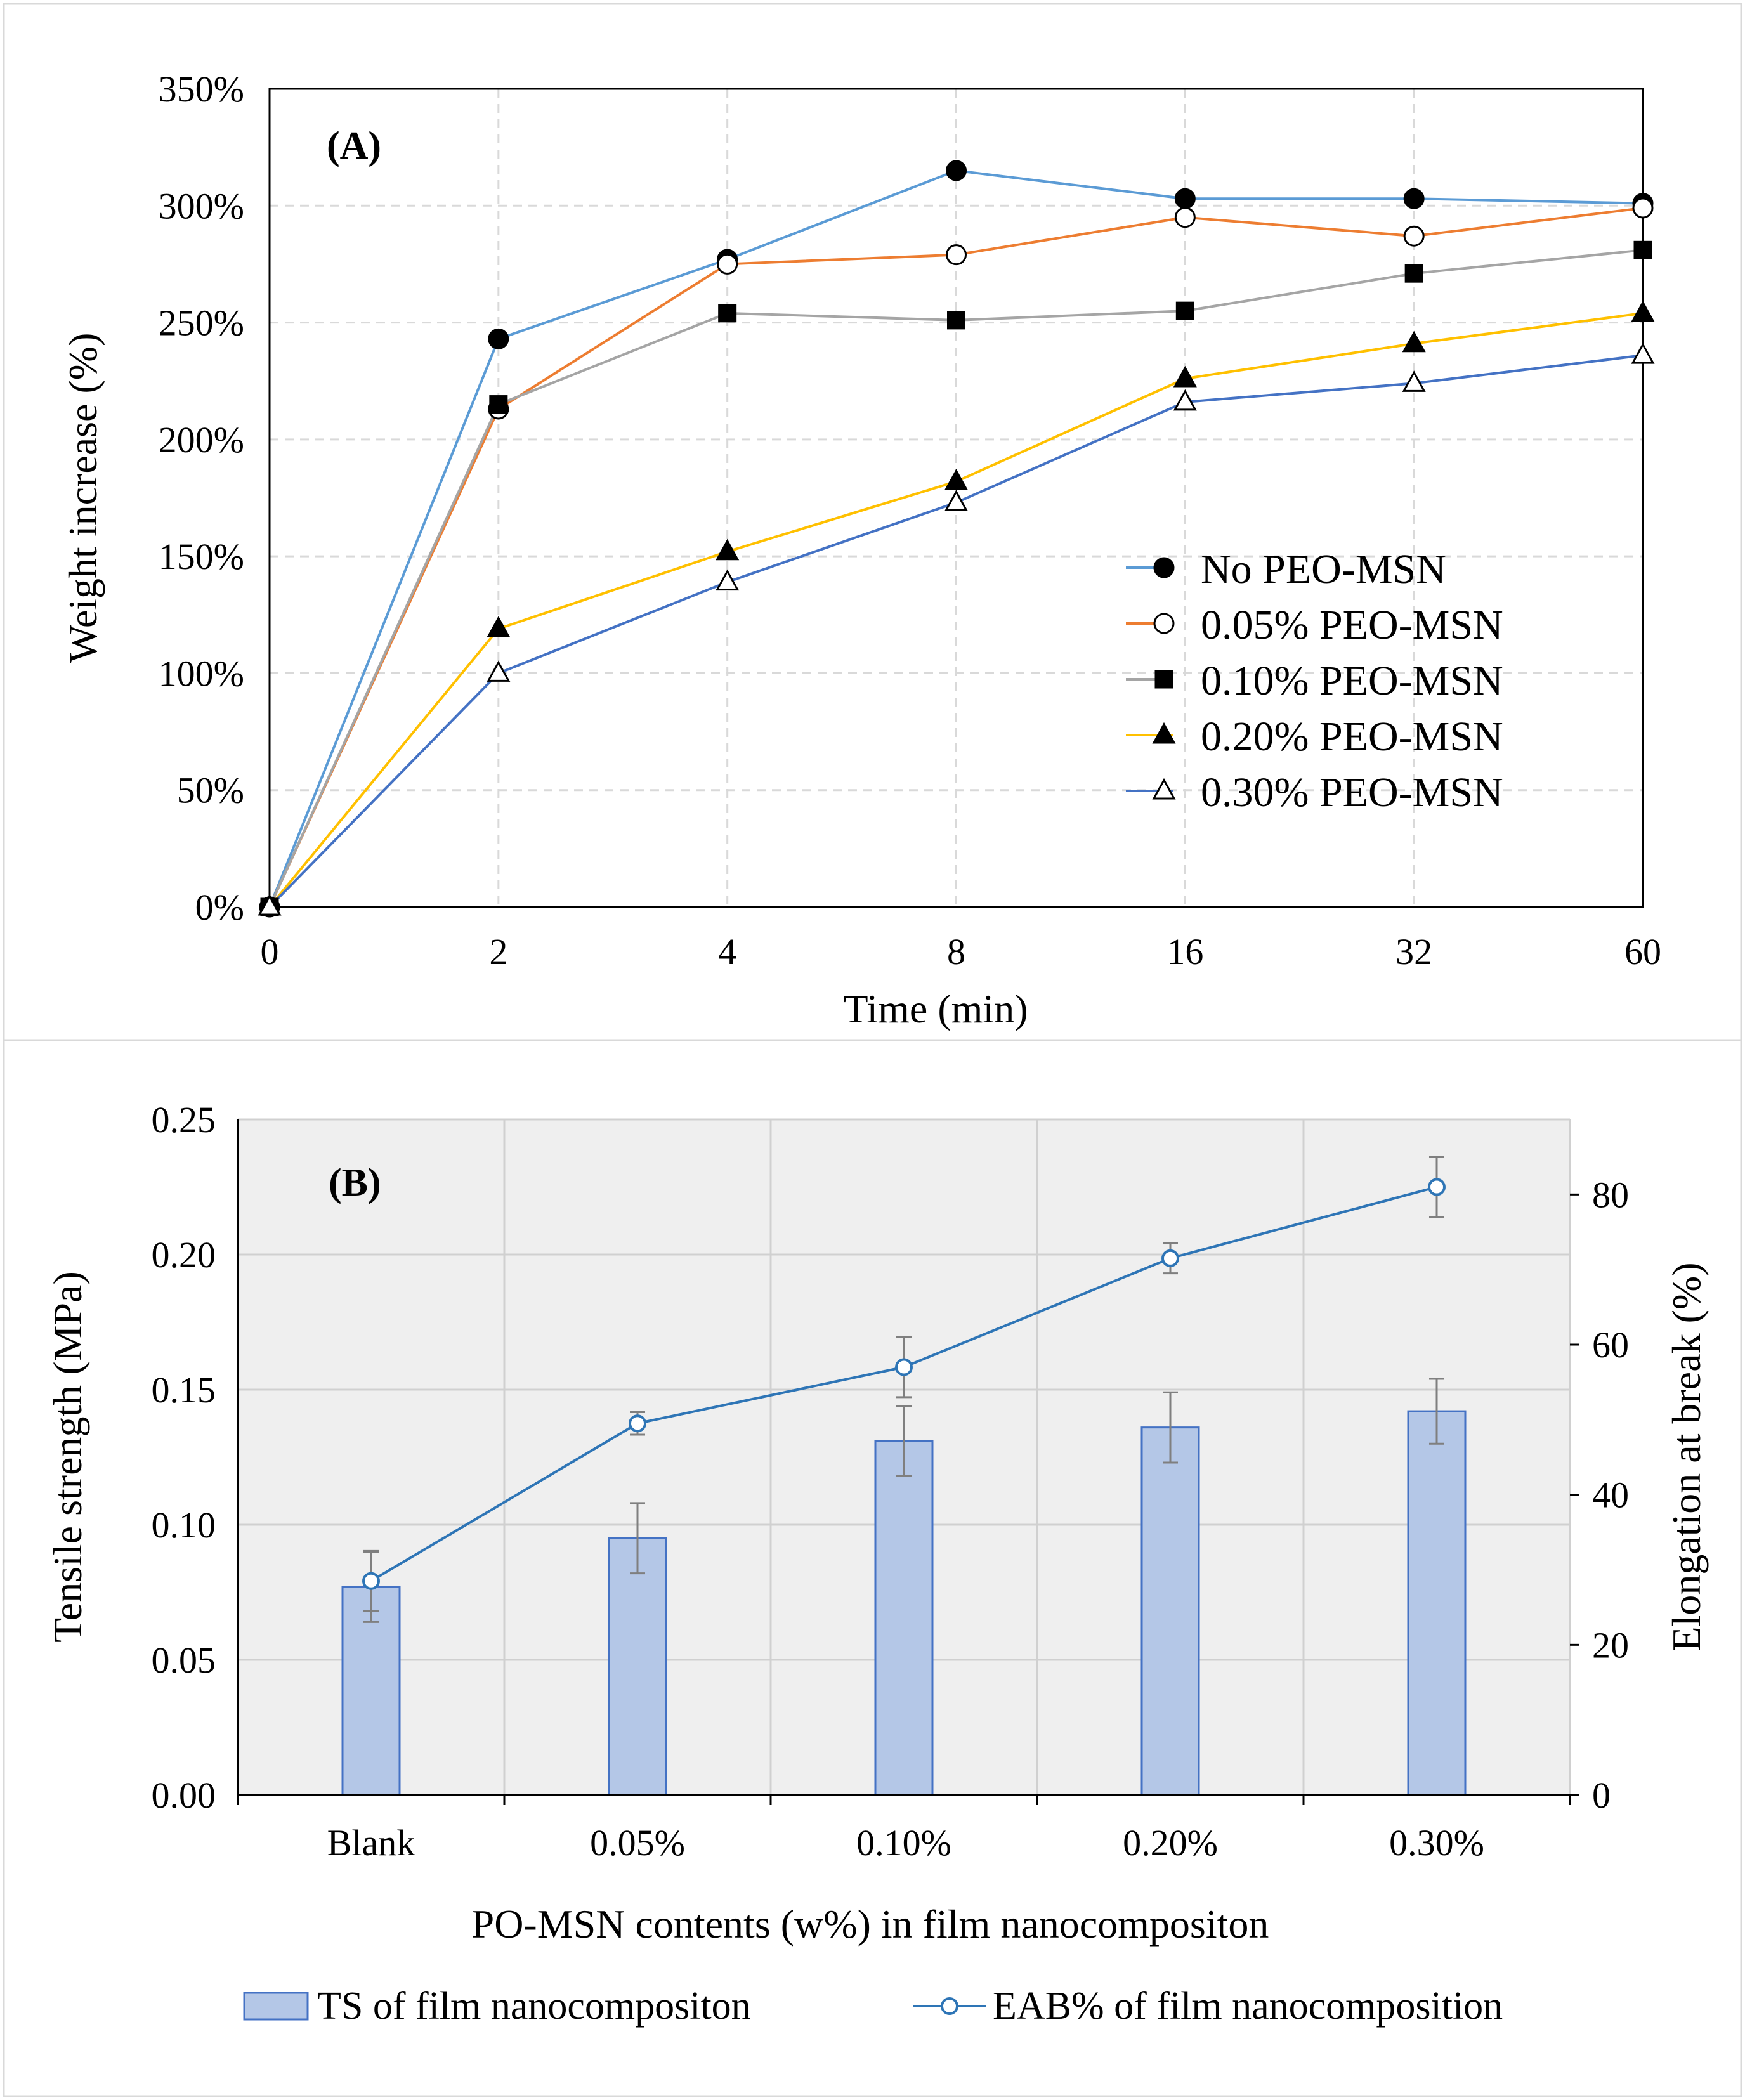 The width and height of the screenshot is (1745, 2100). I want to click on panel-a-y-tick-label: 250%, so click(202, 323).